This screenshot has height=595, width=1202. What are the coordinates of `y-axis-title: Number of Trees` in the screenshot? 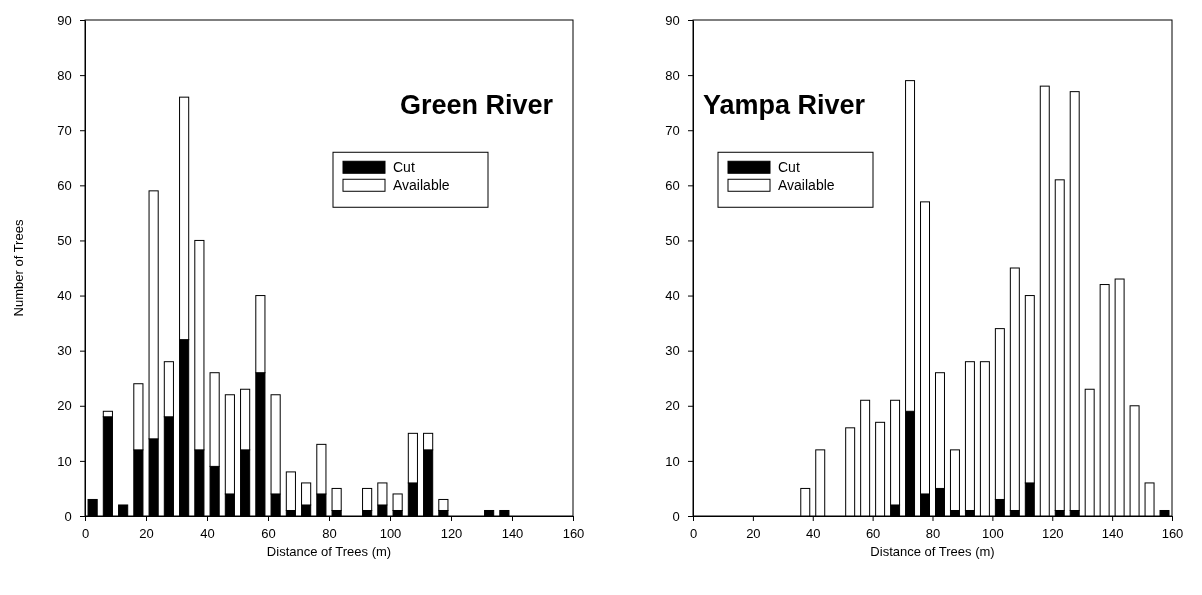 It's located at (18, 268).